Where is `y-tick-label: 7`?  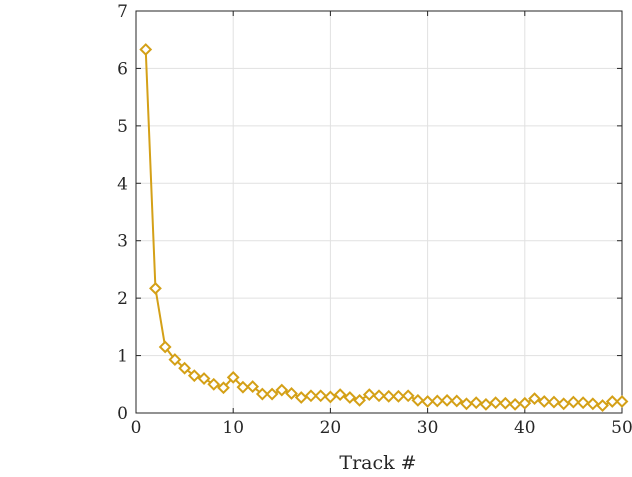
y-tick-label: 7 is located at coordinates (122, 12).